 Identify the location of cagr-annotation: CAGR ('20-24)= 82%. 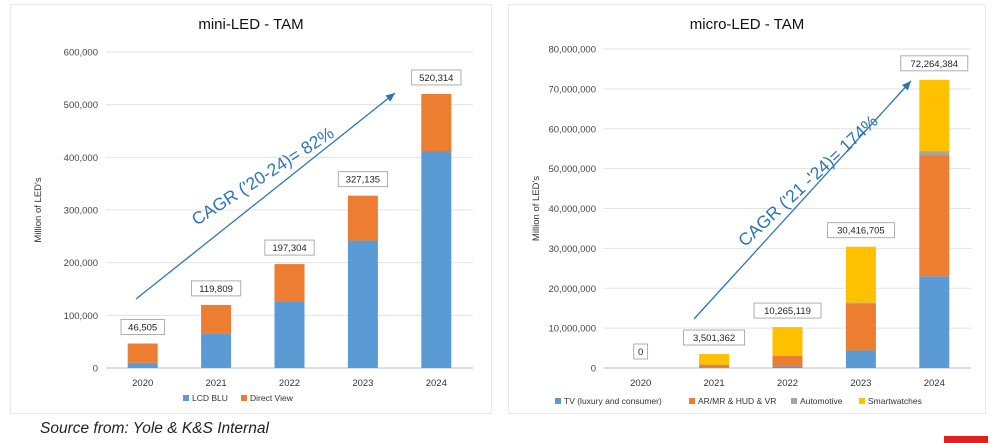
(263, 176).